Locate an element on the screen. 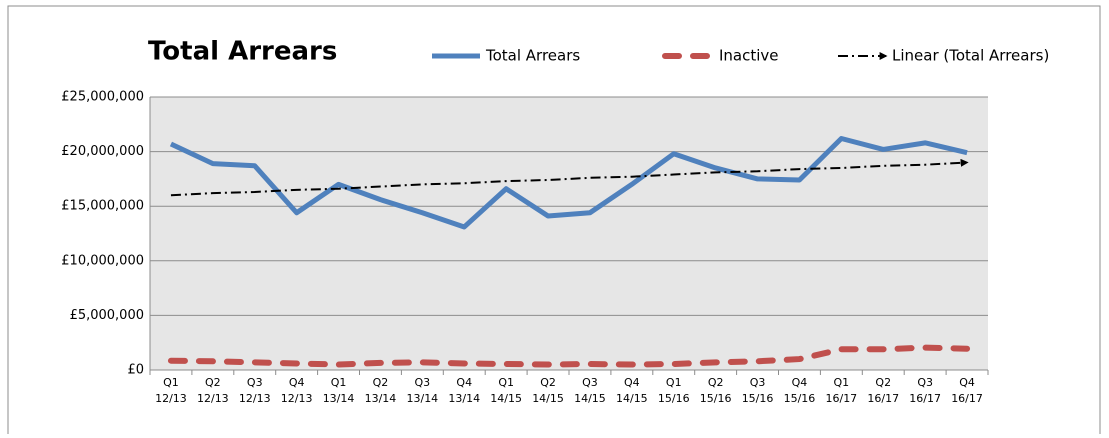  legend-label: Total Arrears is located at coordinates (532, 56).